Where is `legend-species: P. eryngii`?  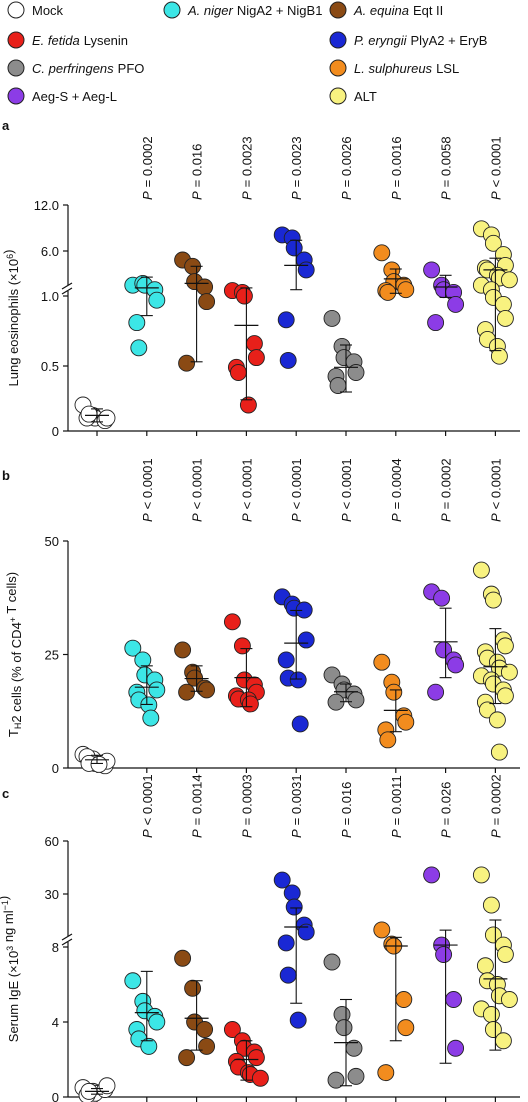 legend-species: P. eryngii is located at coordinates (381, 40).